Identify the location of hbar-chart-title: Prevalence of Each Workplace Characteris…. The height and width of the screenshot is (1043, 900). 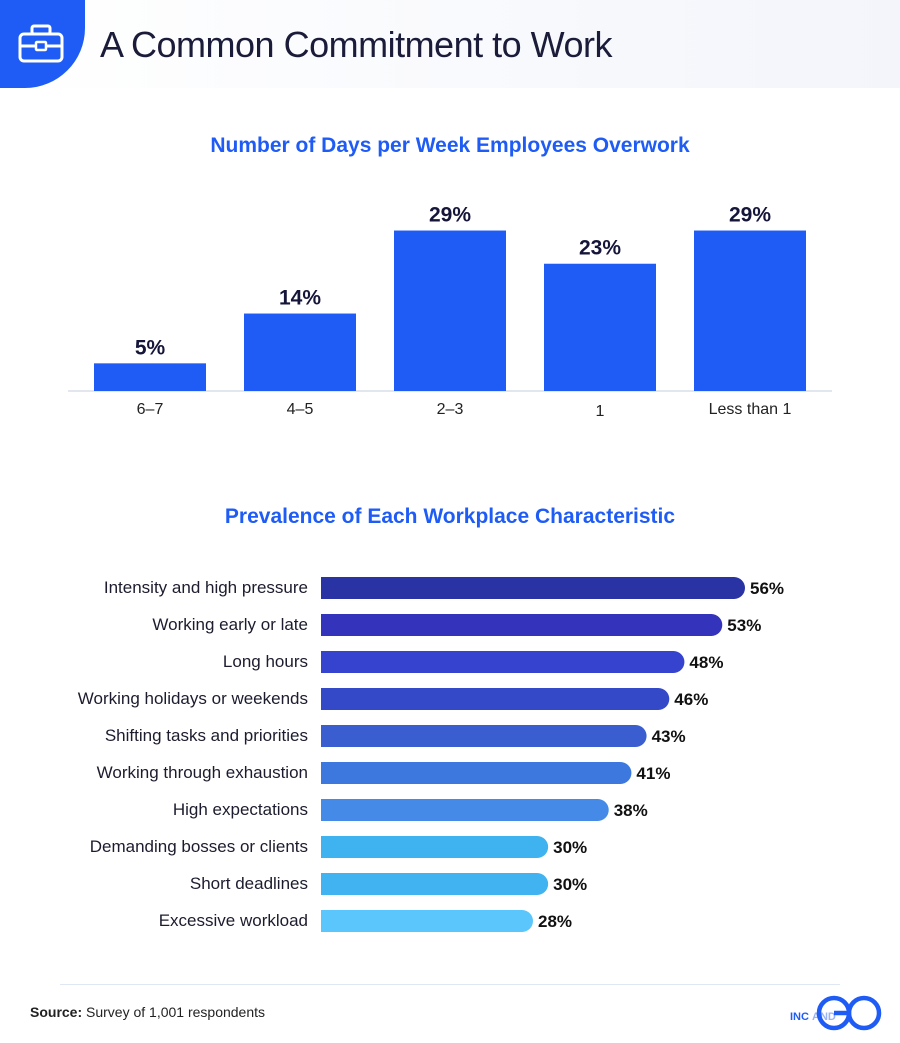
(450, 516).